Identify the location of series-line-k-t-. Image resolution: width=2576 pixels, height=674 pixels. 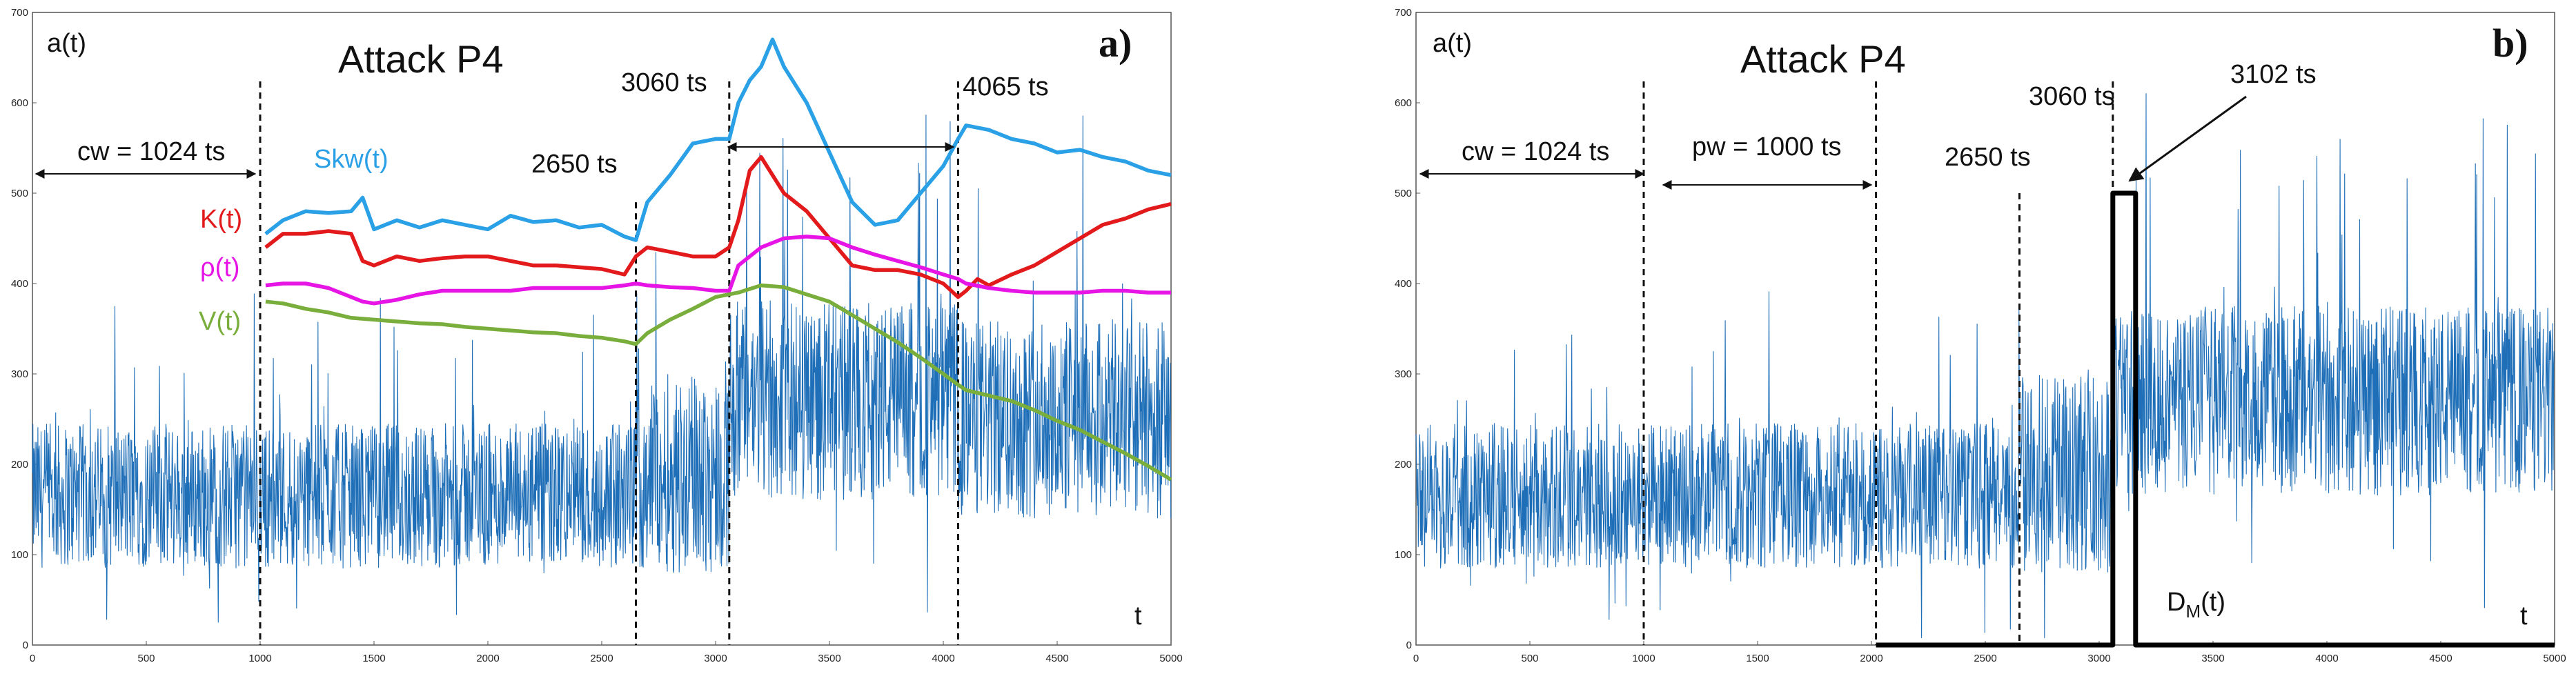
(718, 227).